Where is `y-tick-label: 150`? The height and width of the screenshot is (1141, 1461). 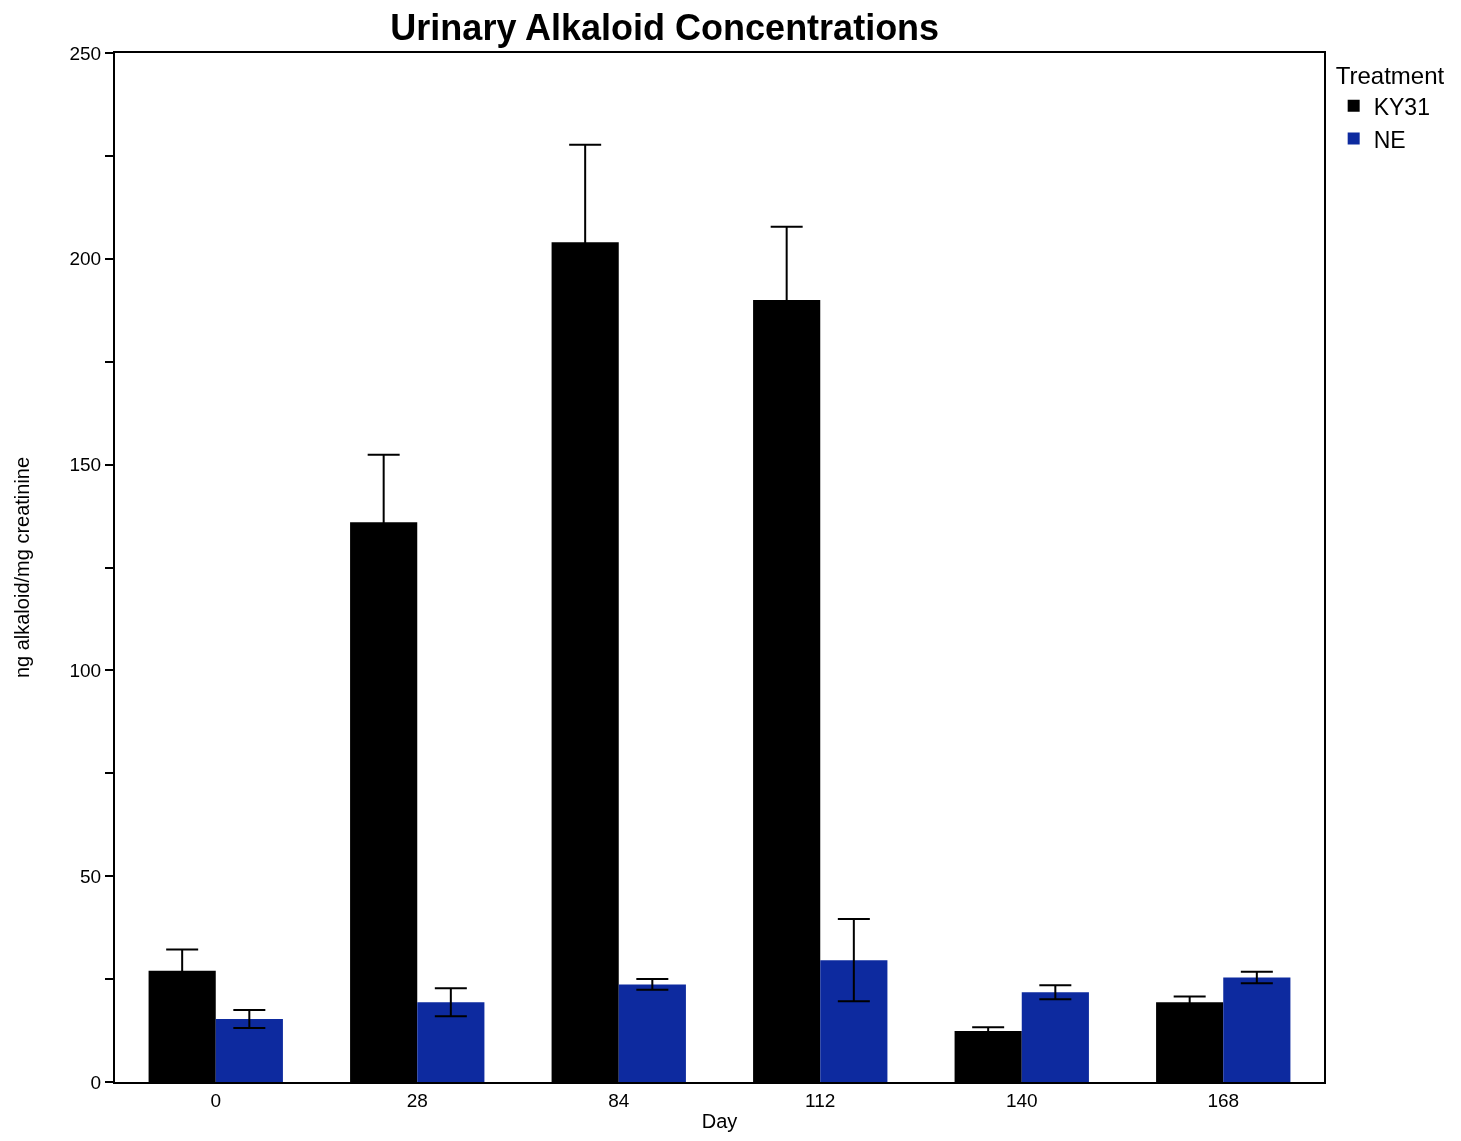
y-tick-label: 150 is located at coordinates (85, 465).